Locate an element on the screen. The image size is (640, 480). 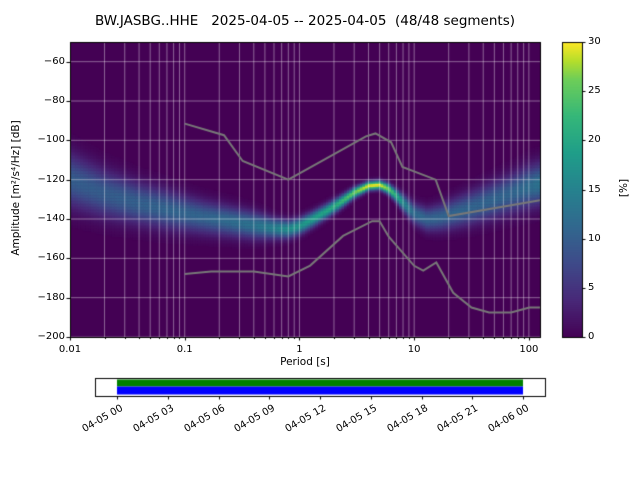
x-tick-label: 100 is located at coordinates (529, 349).